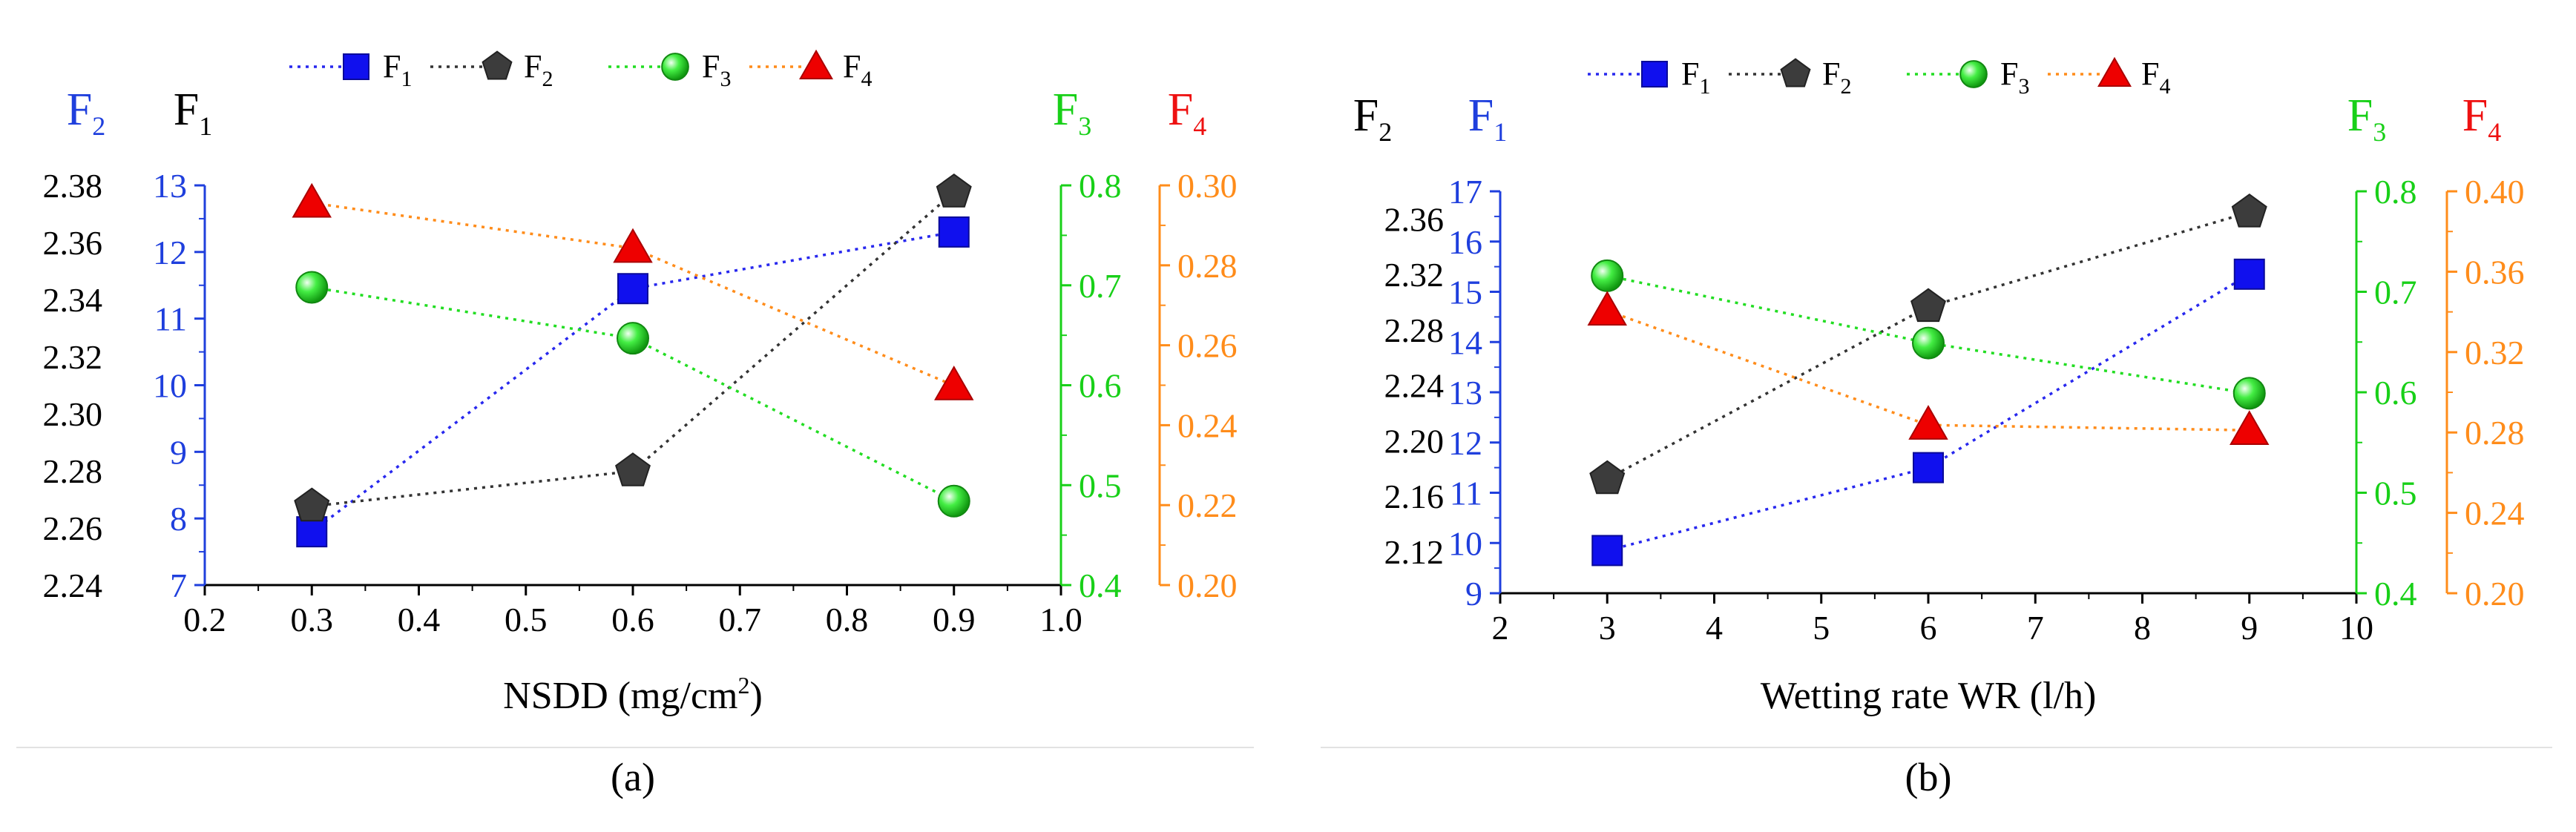 The width and height of the screenshot is (2576, 832). I want to click on y-tick-label-f1: 7, so click(178, 585).